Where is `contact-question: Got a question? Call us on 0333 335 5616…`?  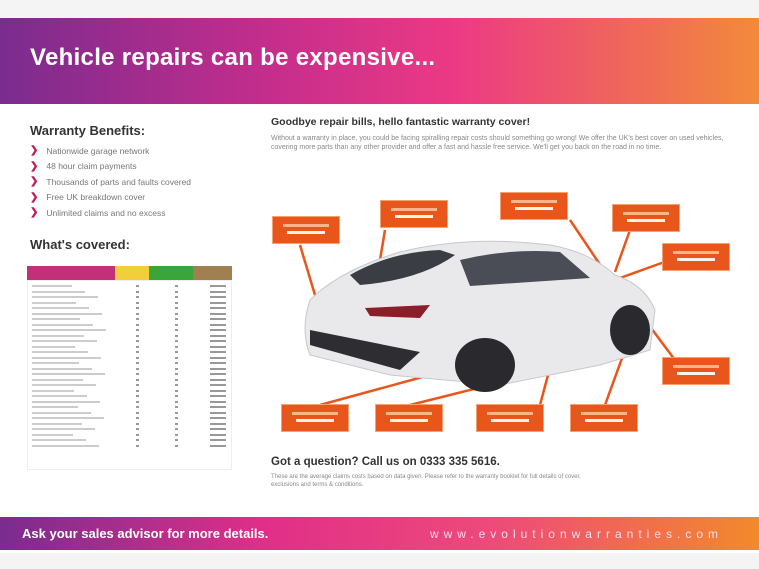 contact-question: Got a question? Call us on 0333 335 5616… is located at coordinates (385, 462).